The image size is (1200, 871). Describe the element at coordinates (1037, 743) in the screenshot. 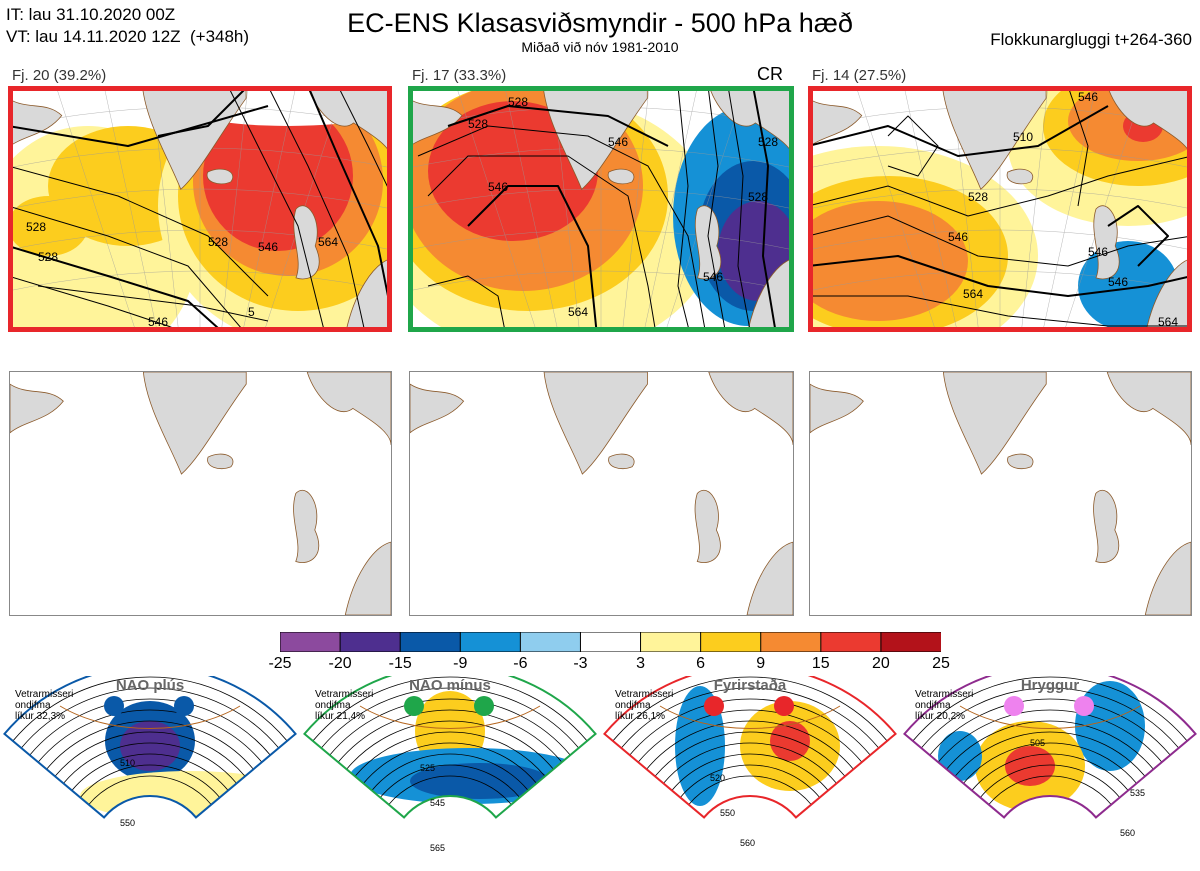

I see `regime-contour-label: 505` at that location.